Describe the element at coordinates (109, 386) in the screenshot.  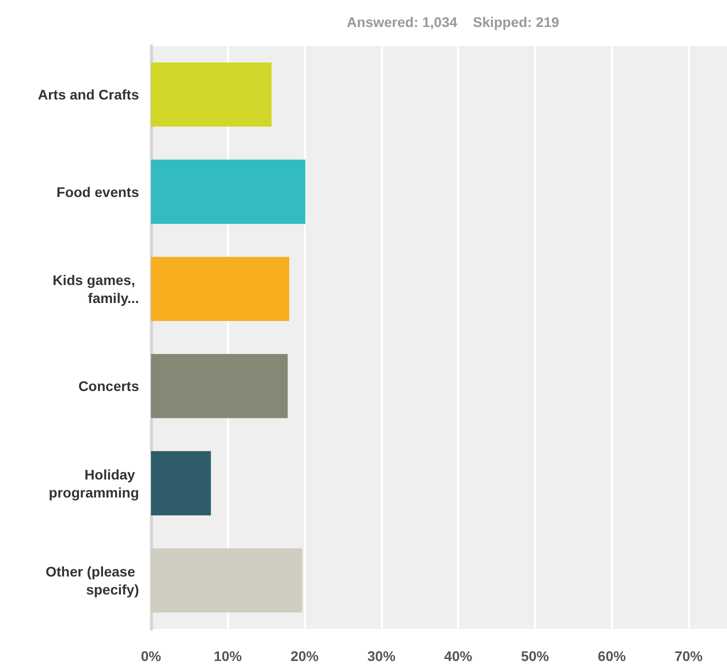
I see `y-tick-label: Concerts` at that location.